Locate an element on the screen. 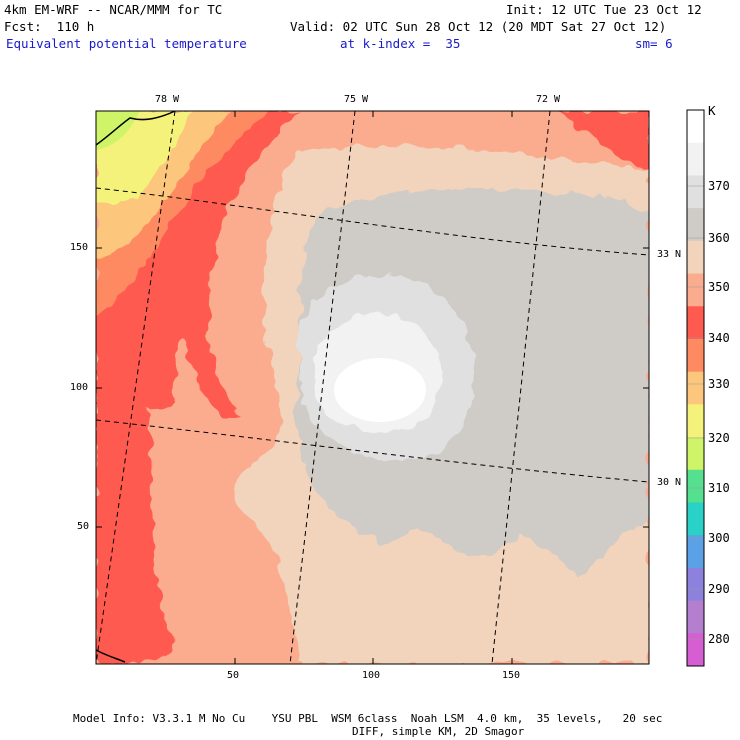 The image size is (740, 740). x-tick-label: 150 is located at coordinates (511, 675).